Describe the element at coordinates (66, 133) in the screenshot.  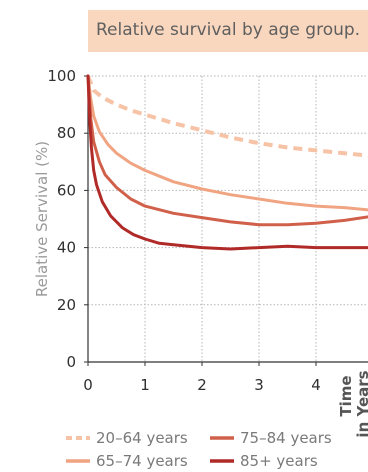
I see `y-tick-label: 80` at that location.